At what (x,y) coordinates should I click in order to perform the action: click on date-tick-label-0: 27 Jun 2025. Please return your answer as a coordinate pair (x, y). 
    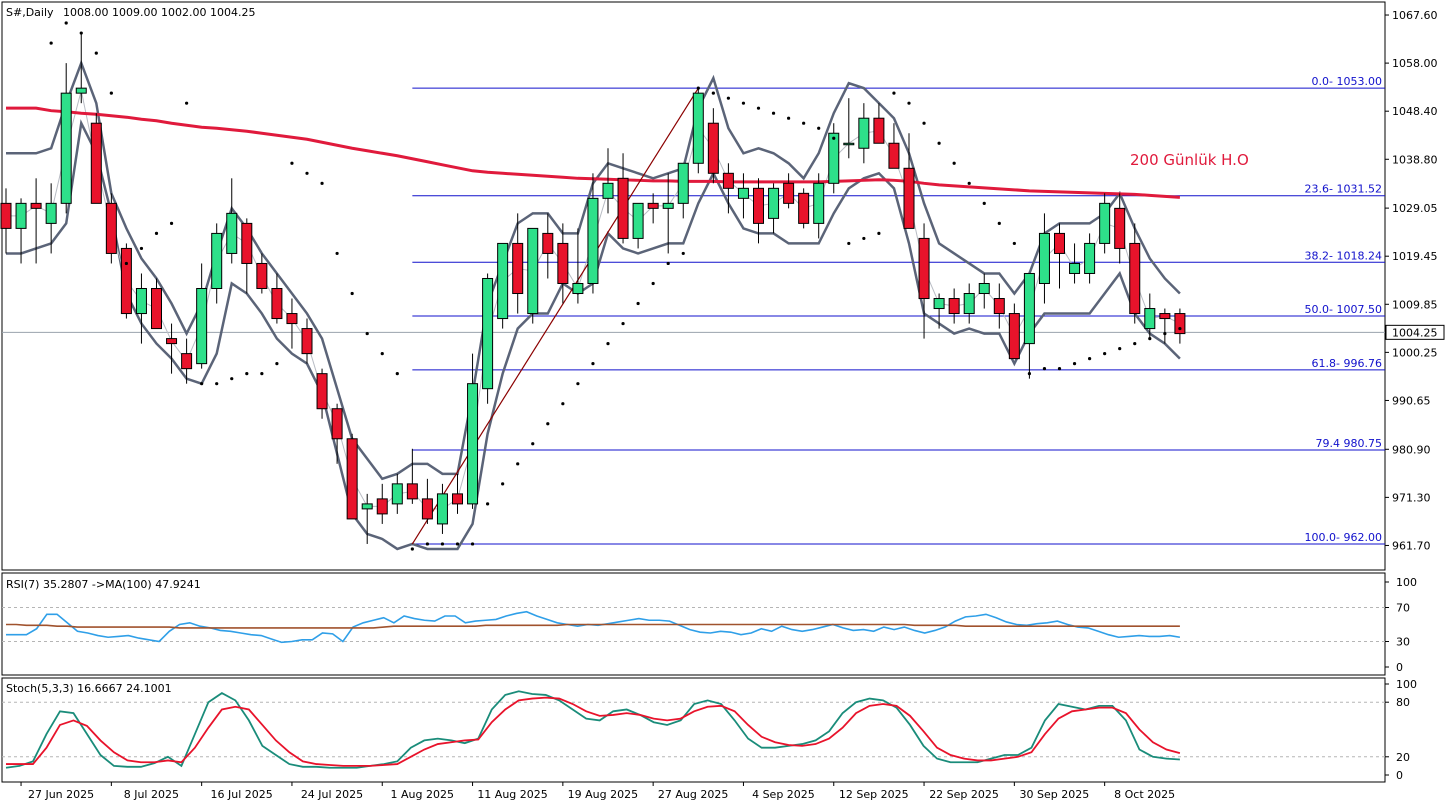
    Looking at the image, I should click on (61, 794).